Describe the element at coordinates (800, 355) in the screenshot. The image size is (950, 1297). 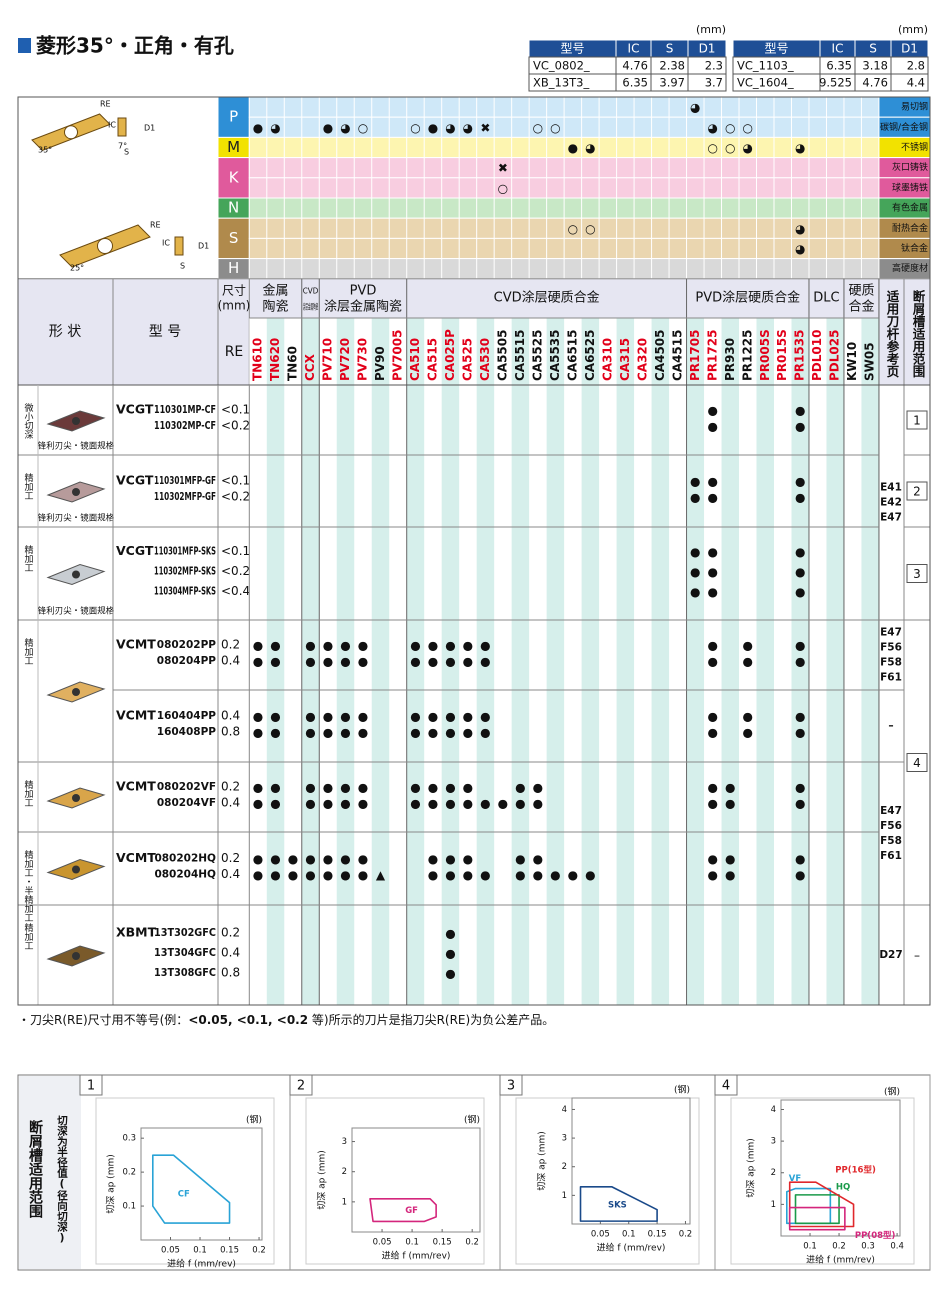
I see `grade-name: PR1535` at that location.